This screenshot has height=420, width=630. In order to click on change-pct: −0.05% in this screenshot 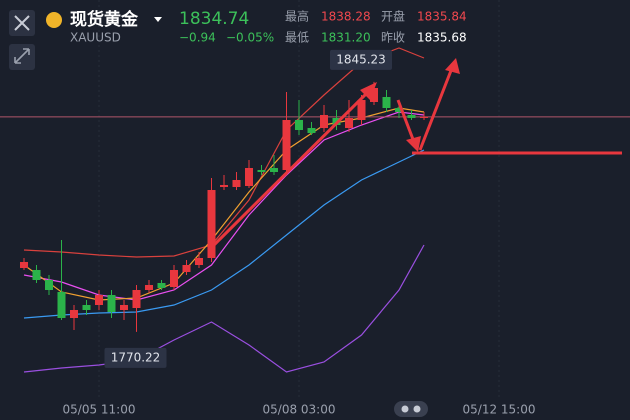, I will do `click(250, 38)`.